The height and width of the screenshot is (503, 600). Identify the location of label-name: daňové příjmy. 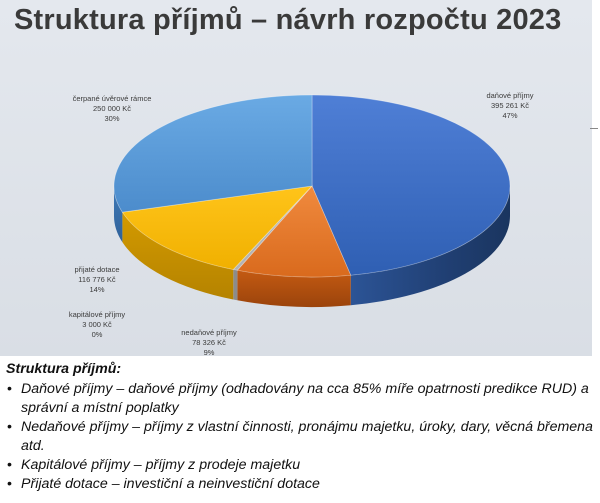
(509, 95).